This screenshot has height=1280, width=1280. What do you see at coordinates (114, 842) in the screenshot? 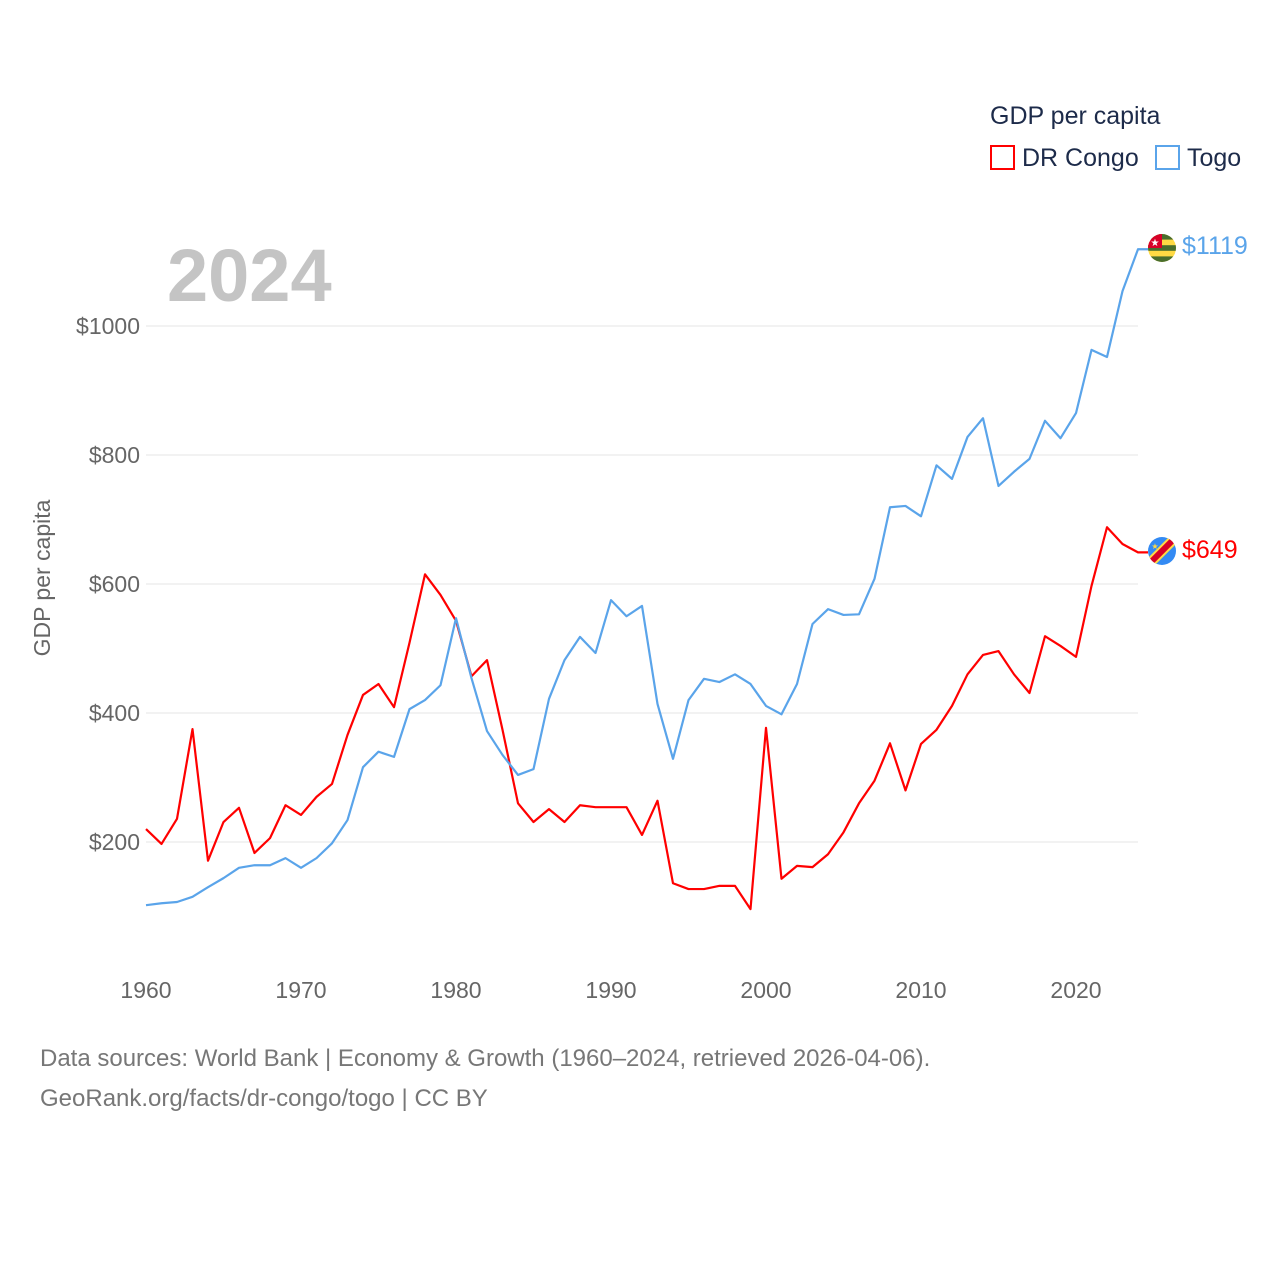
I see `y-tick-label: $200` at bounding box center [114, 842].